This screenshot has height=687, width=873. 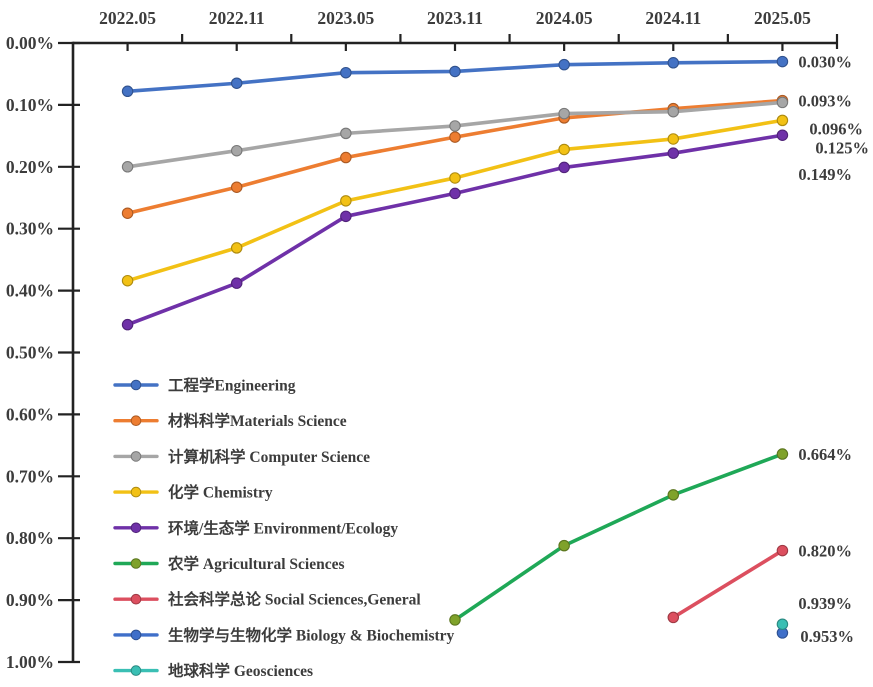 I want to click on legend-item-materials-science: 材料科学Materials Science, so click(x=230, y=420).